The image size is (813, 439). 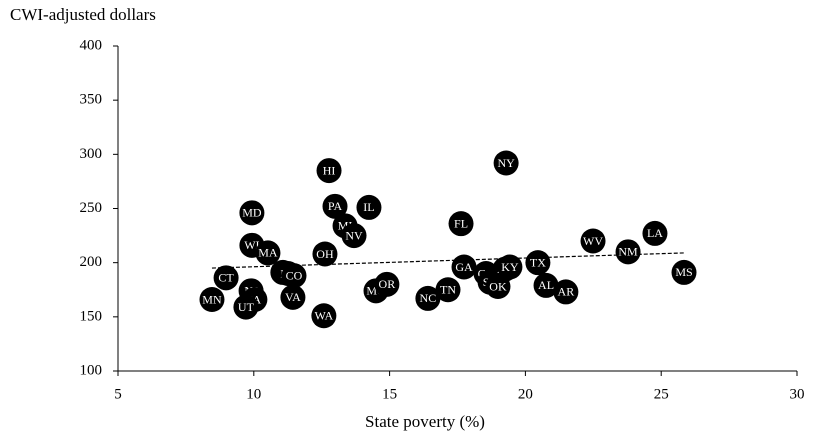 What do you see at coordinates (91, 45) in the screenshot?
I see `y-tick-label: 400` at bounding box center [91, 45].